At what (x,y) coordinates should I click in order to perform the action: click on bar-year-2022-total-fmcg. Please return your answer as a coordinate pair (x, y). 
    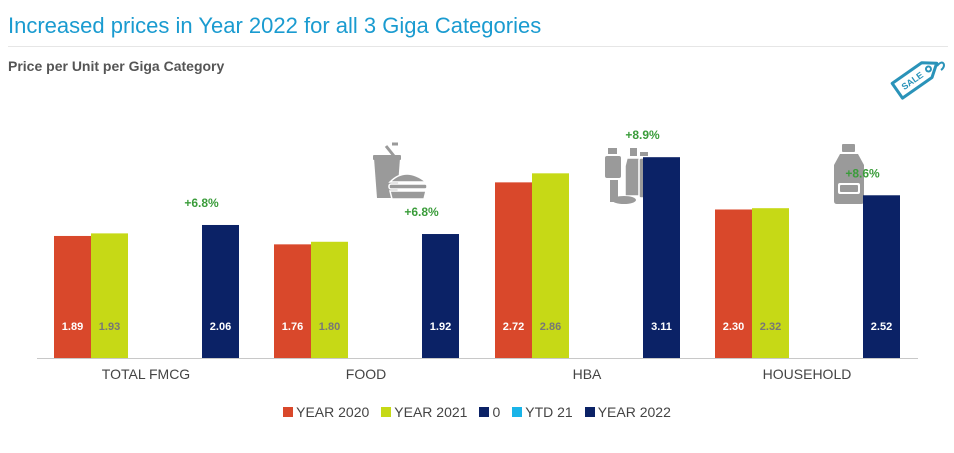
    Looking at the image, I should click on (220, 291).